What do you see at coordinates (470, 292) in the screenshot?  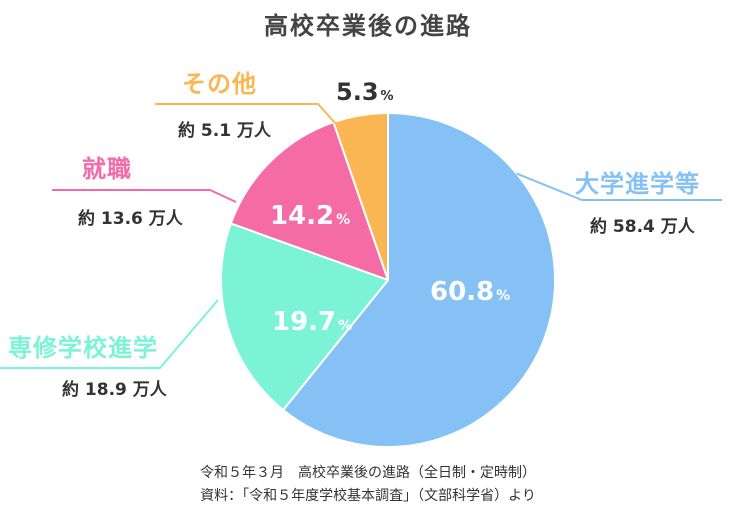 I see `pie-slice-value-university: 60.8%` at bounding box center [470, 292].